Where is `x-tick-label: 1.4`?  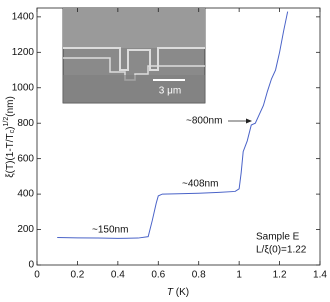
x-tick-label: 1.4 is located at coordinates (320, 275).